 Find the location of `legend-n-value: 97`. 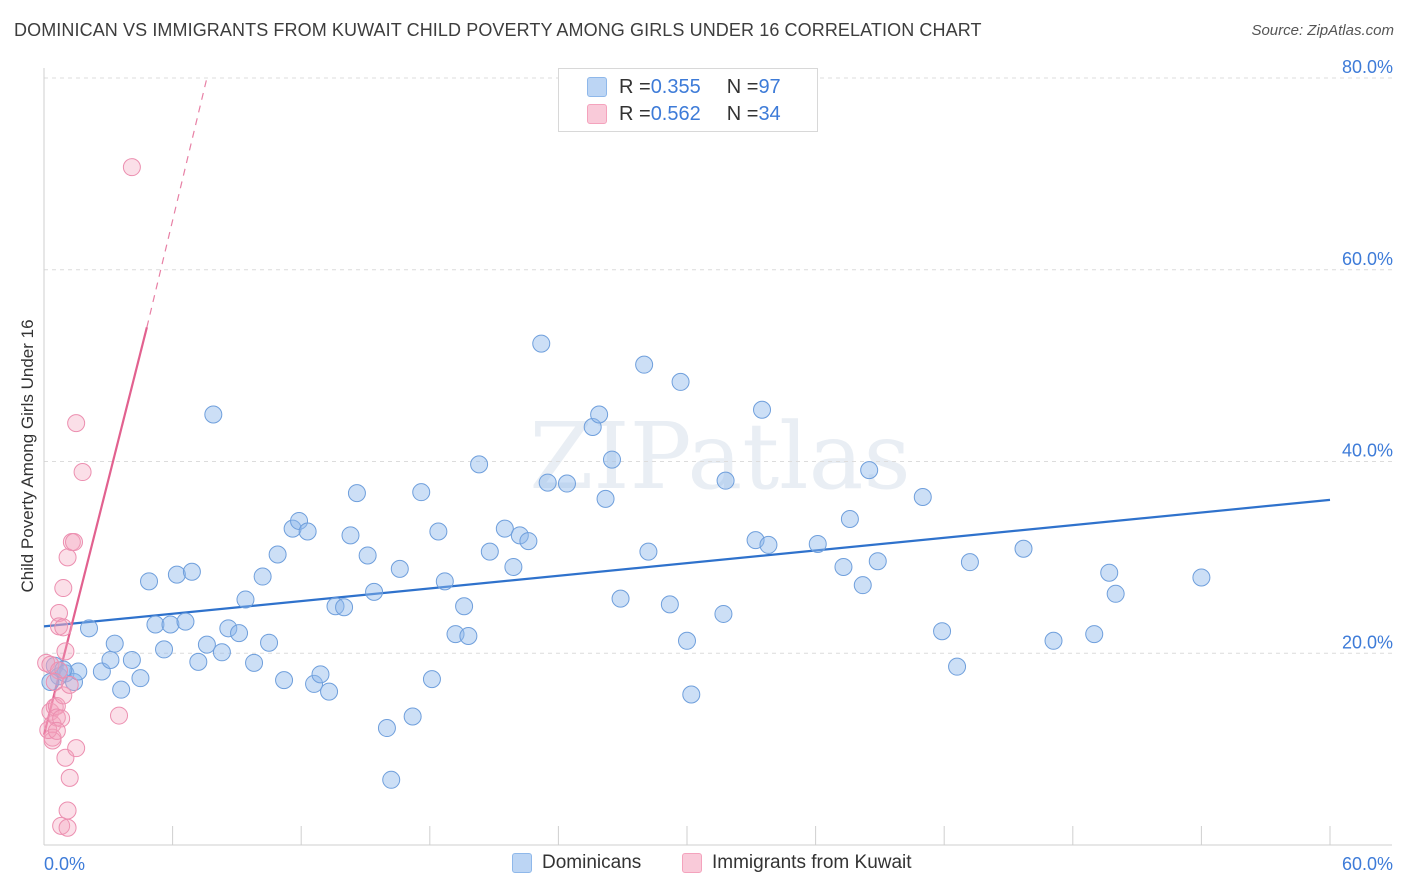

legend-n-value: 97 is located at coordinates (769, 86).